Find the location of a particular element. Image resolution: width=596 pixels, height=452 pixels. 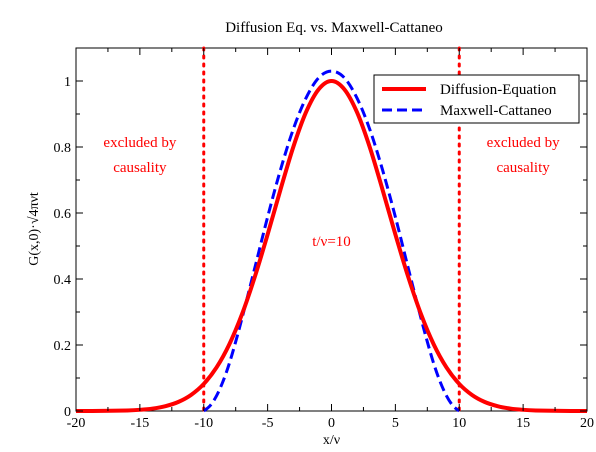

legend-label-diffusion: Diffusion-Equation is located at coordinates (498, 90).